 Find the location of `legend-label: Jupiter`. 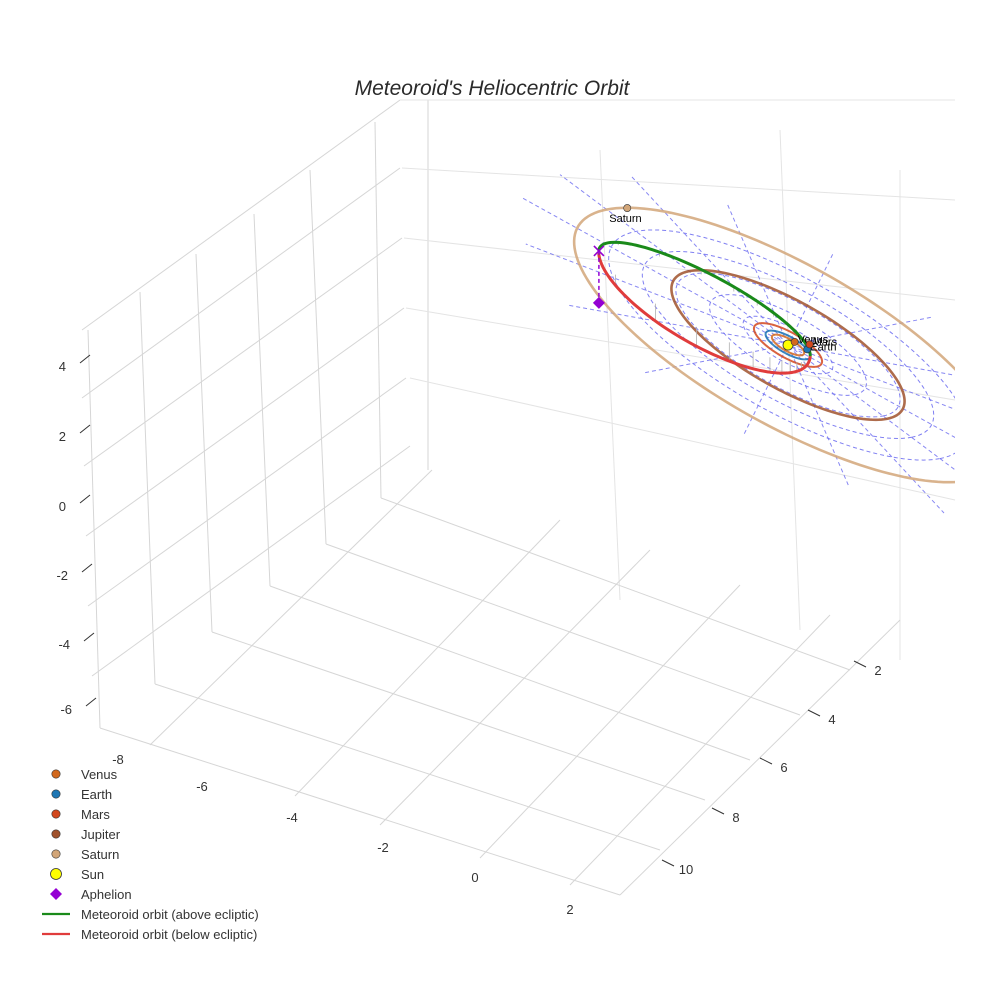

legend-label: Jupiter is located at coordinates (101, 834).